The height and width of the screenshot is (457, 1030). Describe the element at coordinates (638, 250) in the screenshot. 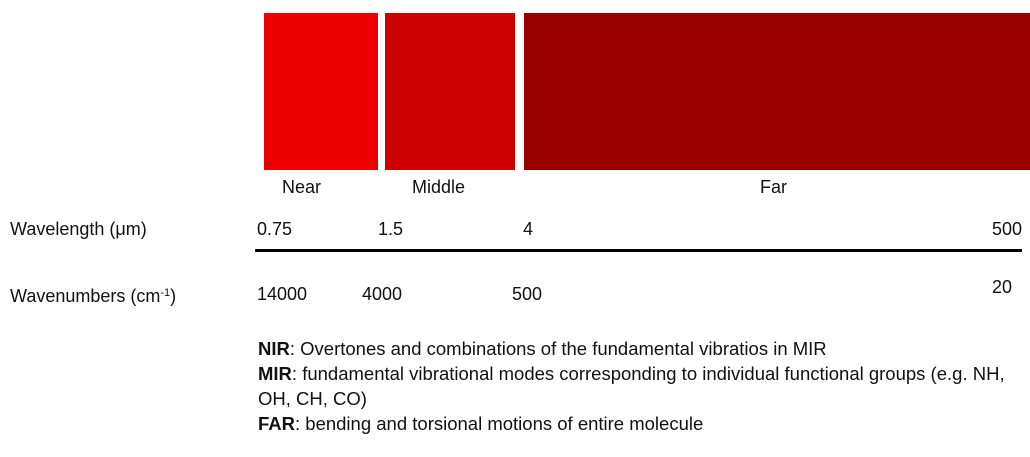

I see `scale-line` at that location.